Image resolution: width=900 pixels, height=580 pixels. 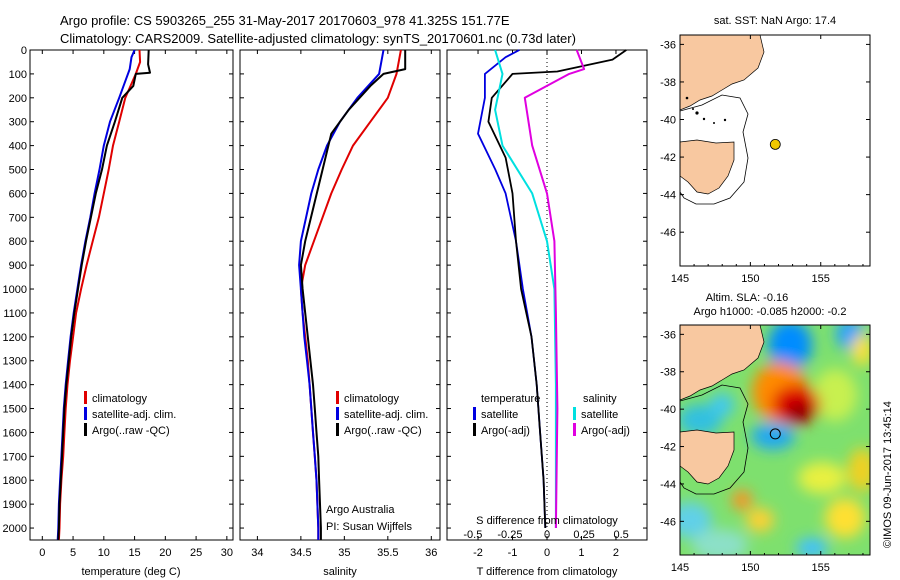 I want to click on depth-tick-label: 2000, so click(x=15, y=529).